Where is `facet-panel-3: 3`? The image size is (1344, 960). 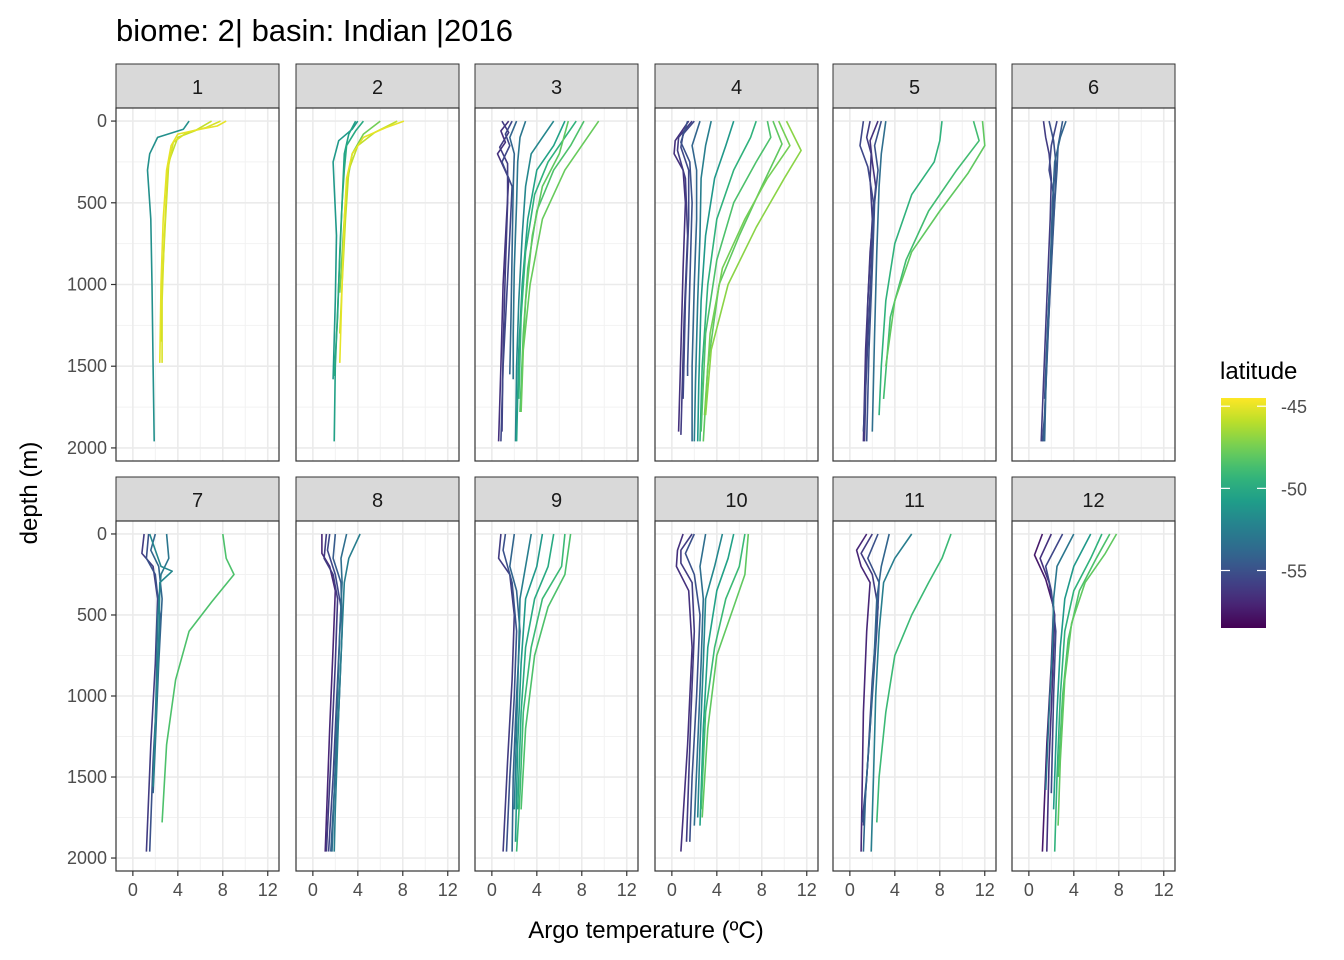
facet-panel-3: 3 is located at coordinates (556, 262).